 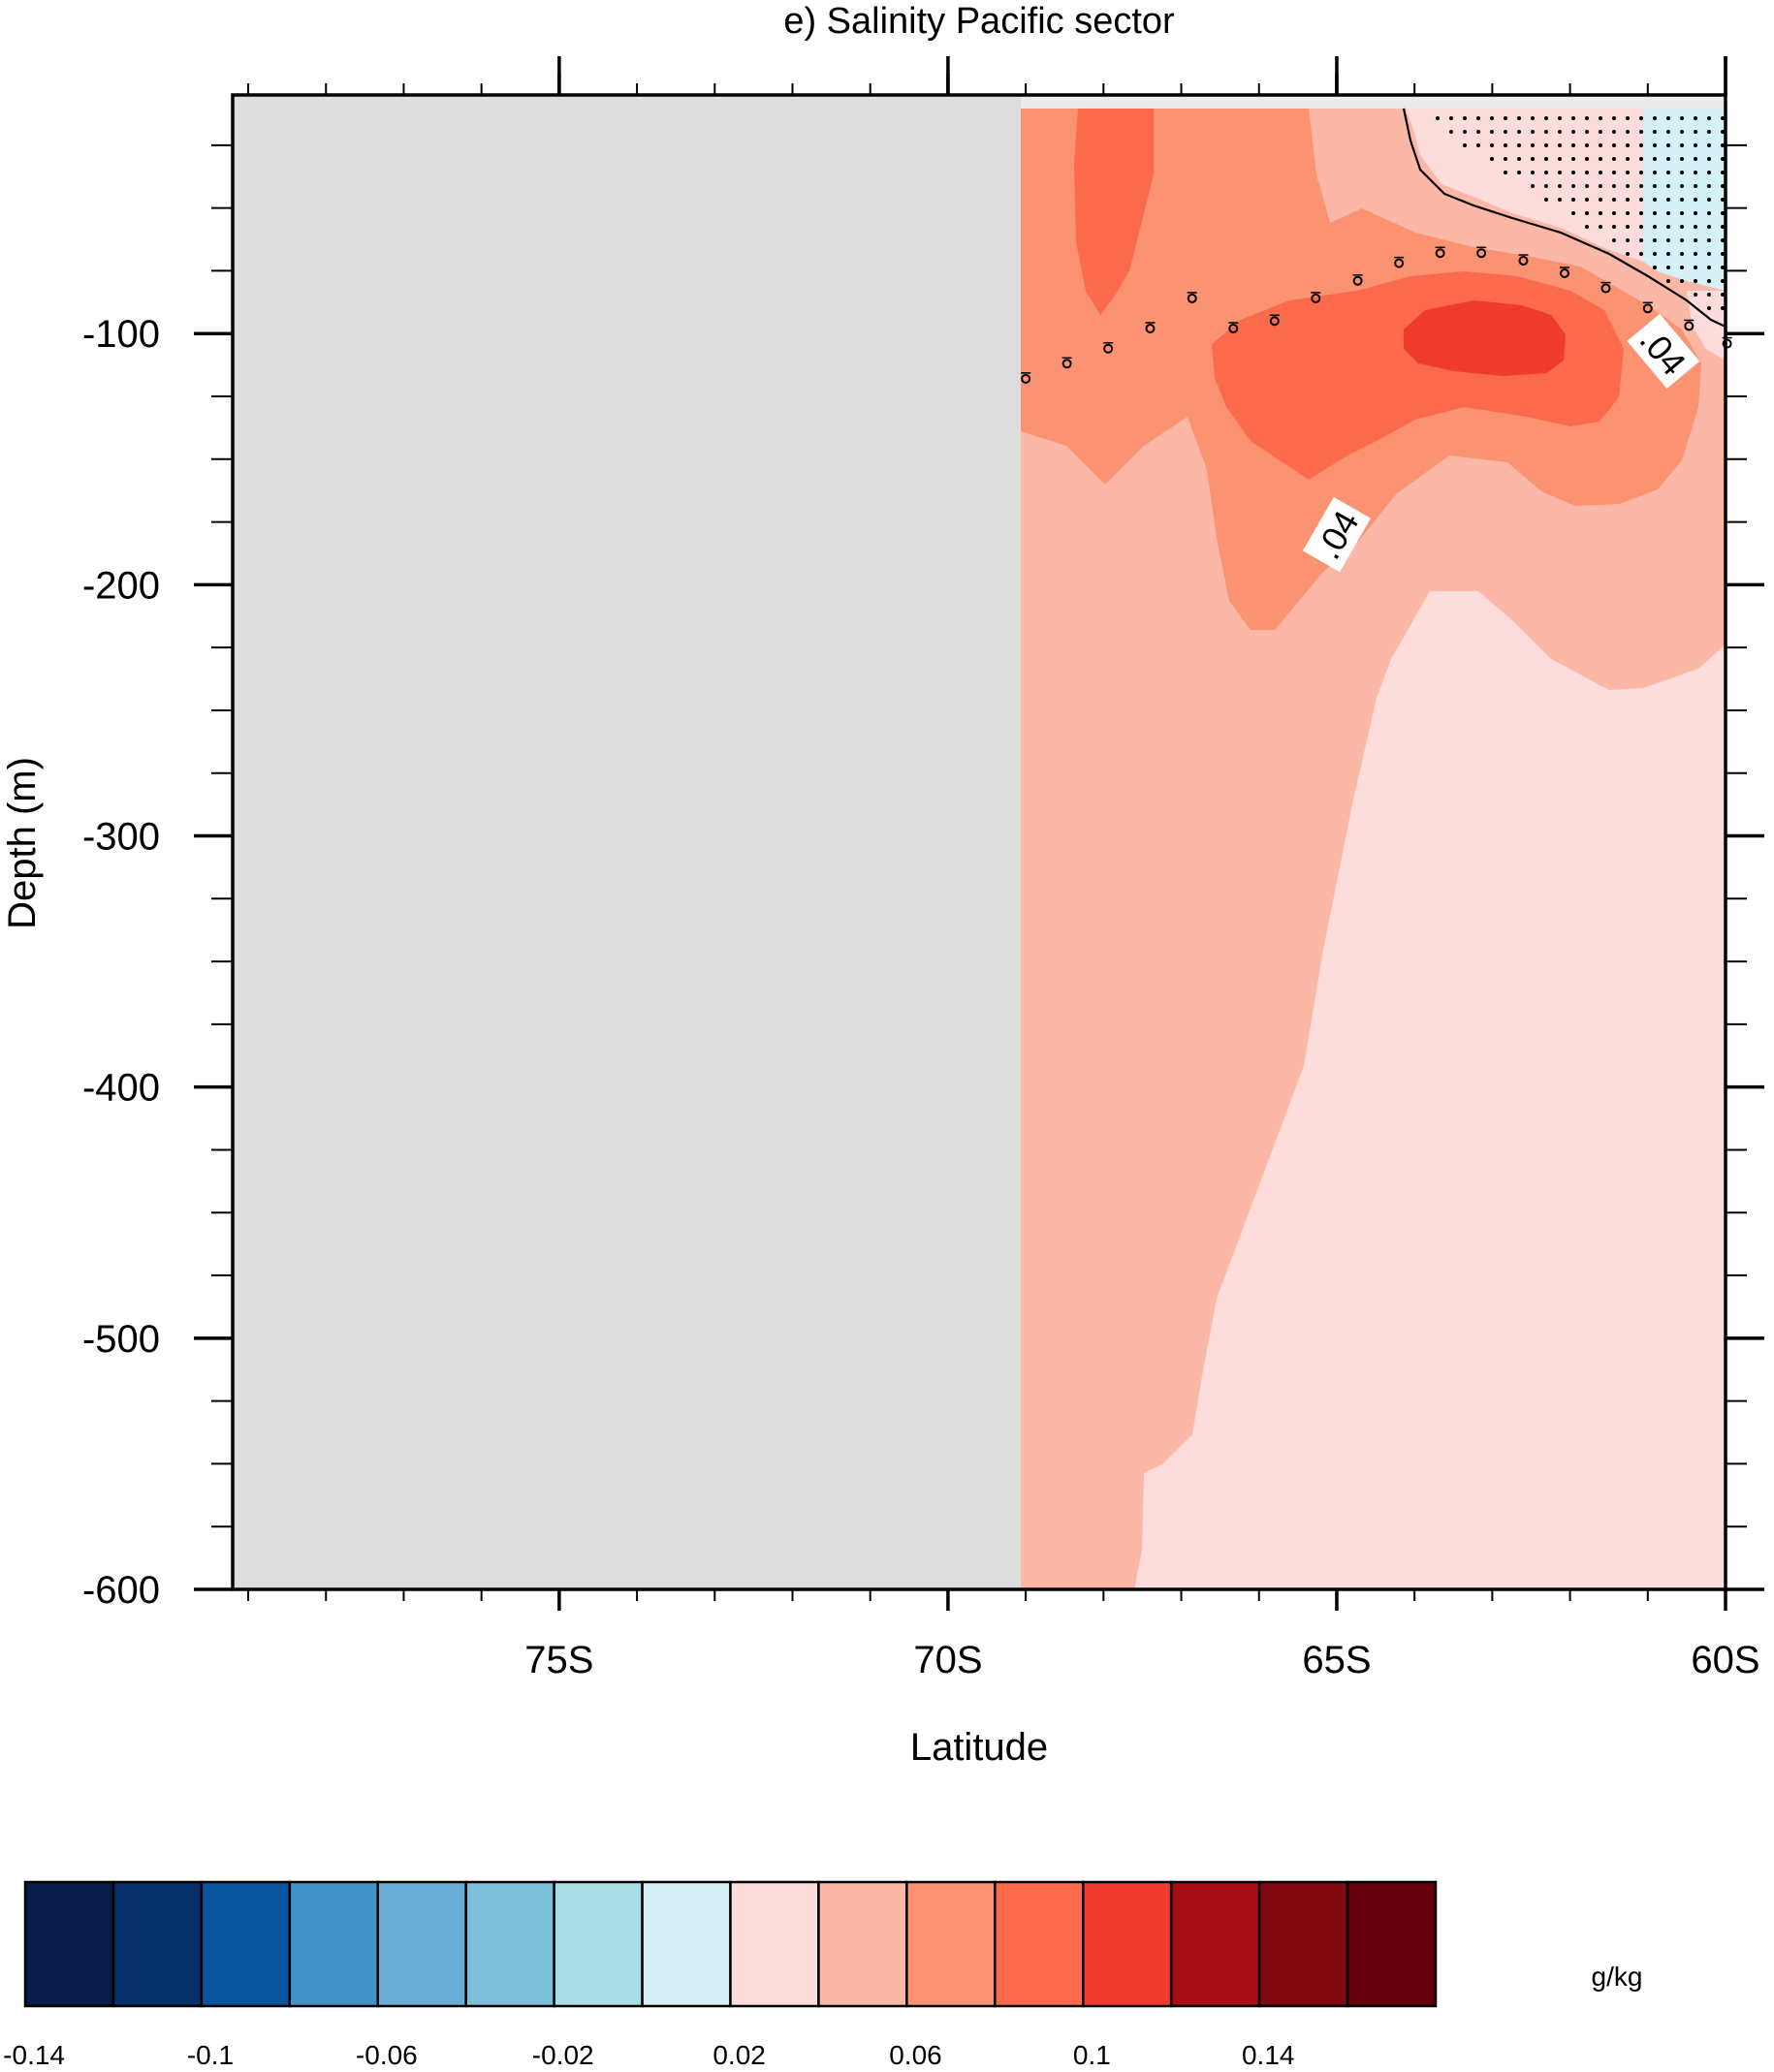 I want to click on colorbar-label: 0.1, so click(x=1092, y=2055).